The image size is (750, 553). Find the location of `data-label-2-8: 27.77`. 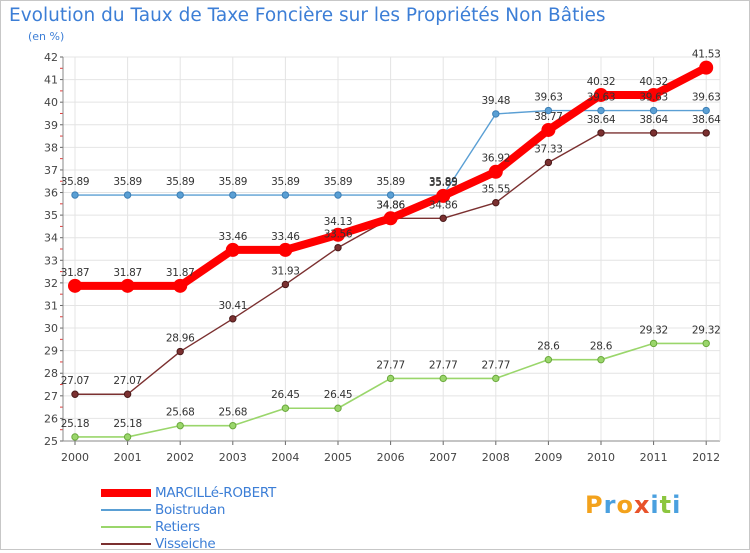

data-label-2-8: 27.77 is located at coordinates (496, 365).